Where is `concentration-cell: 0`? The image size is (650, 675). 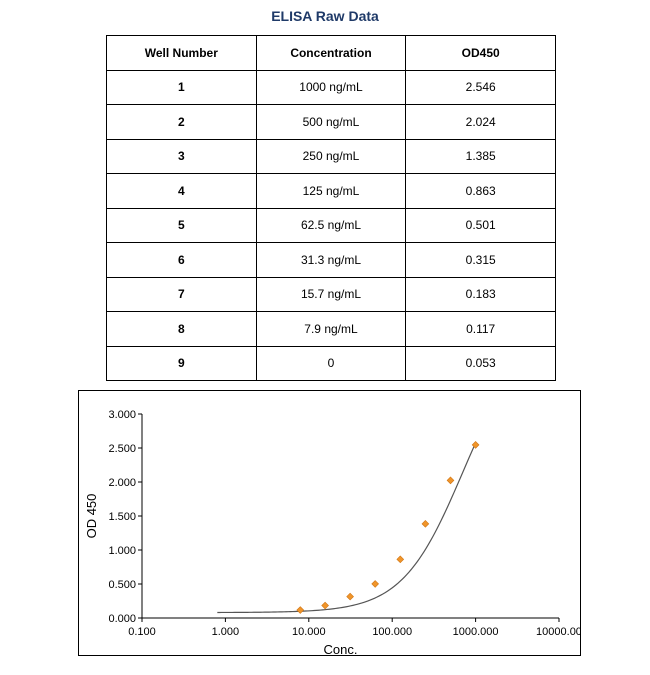
concentration-cell: 0 is located at coordinates (331, 363).